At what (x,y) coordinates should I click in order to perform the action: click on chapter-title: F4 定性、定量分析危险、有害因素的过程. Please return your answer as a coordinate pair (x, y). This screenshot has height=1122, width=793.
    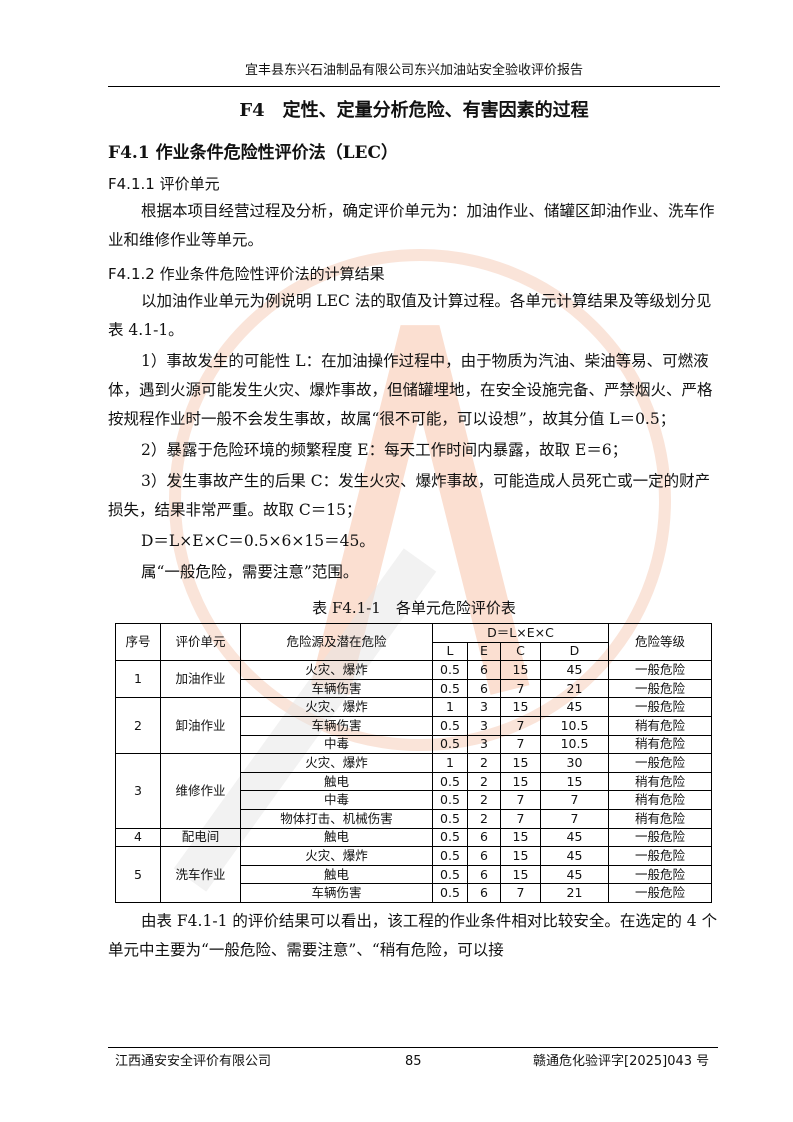
    Looking at the image, I should click on (414, 110).